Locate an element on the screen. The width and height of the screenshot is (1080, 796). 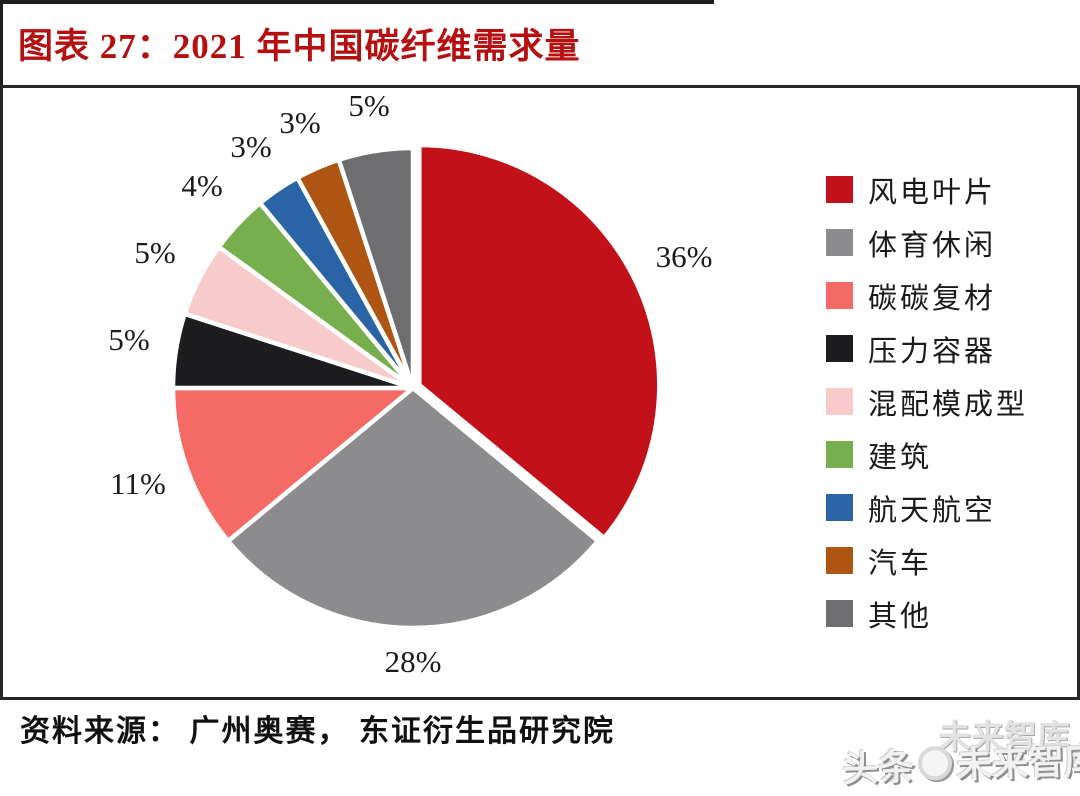
watermark: 头条 未来智库 is located at coordinates (960, 762).